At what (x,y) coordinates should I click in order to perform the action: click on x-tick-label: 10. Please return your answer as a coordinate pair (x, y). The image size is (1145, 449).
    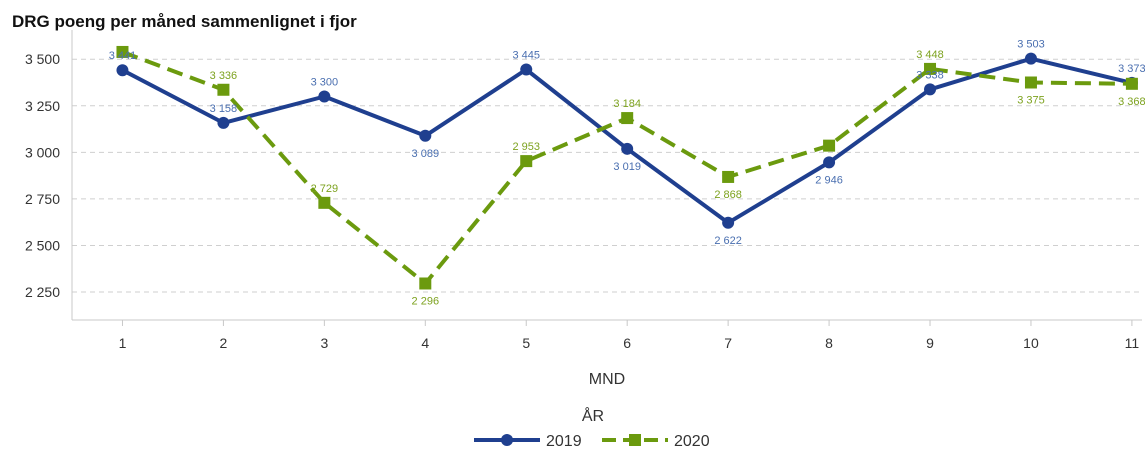
    Looking at the image, I should click on (1031, 343).